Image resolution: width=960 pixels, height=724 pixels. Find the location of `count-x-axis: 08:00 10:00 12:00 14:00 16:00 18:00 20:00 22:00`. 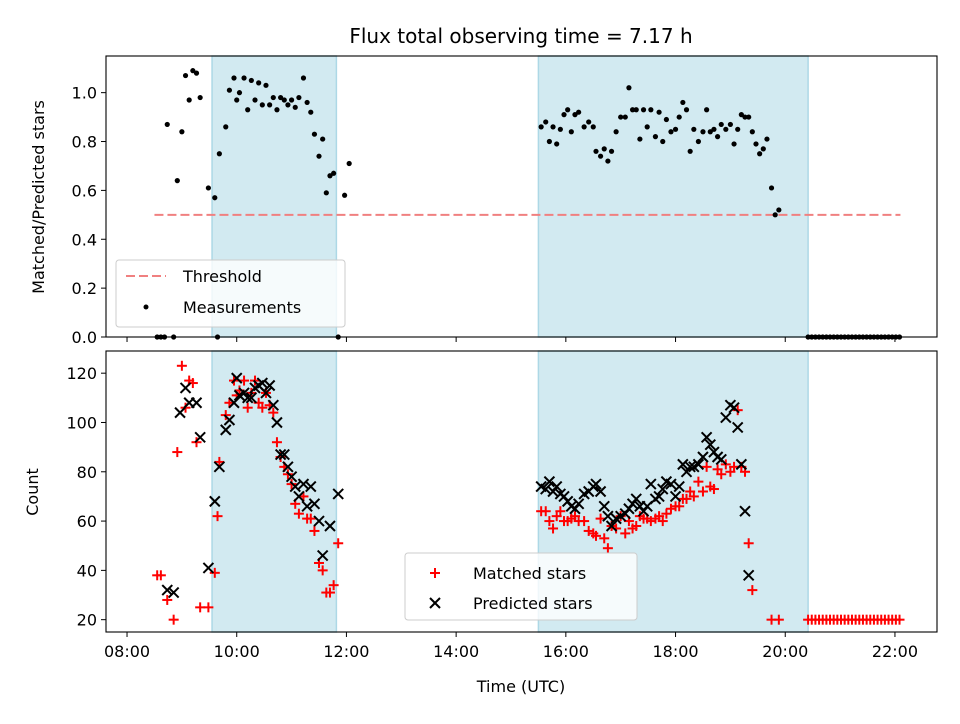

count-x-axis: 08:00 10:00 12:00 14:00 16:00 18:00 20:00 22:00 is located at coordinates (511, 646).